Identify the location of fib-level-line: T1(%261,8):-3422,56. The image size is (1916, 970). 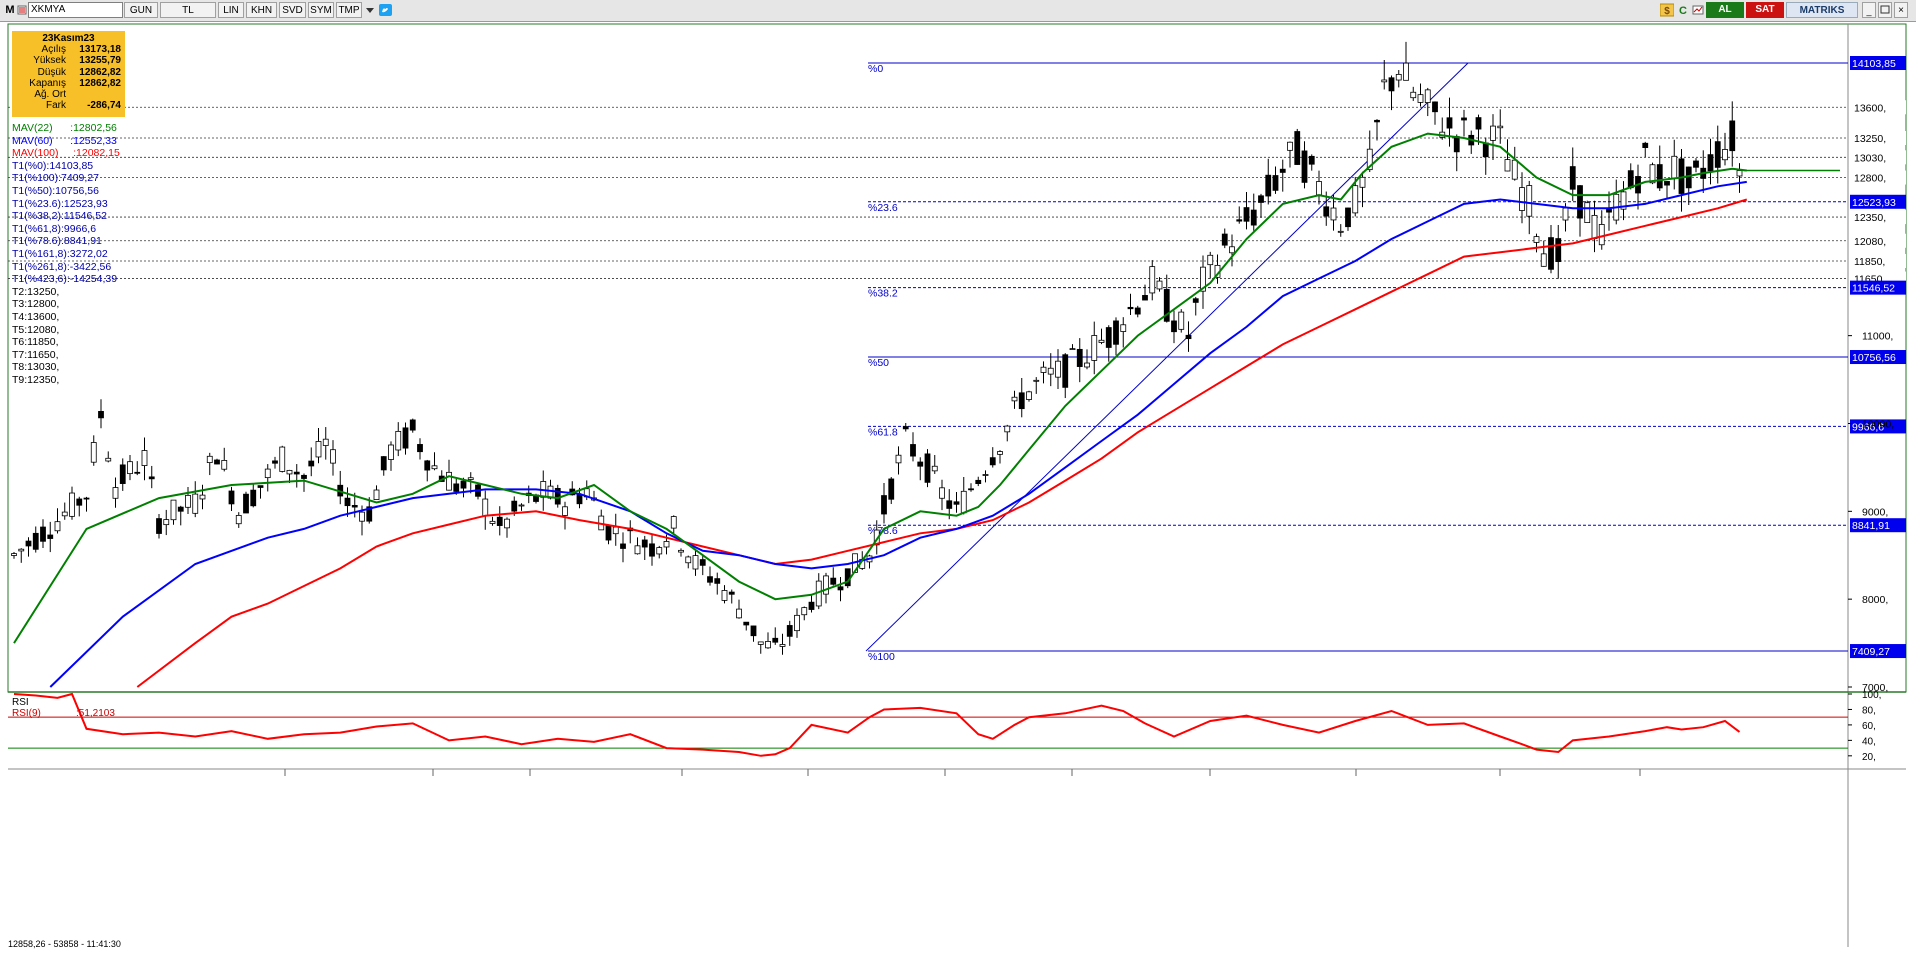
(62, 266).